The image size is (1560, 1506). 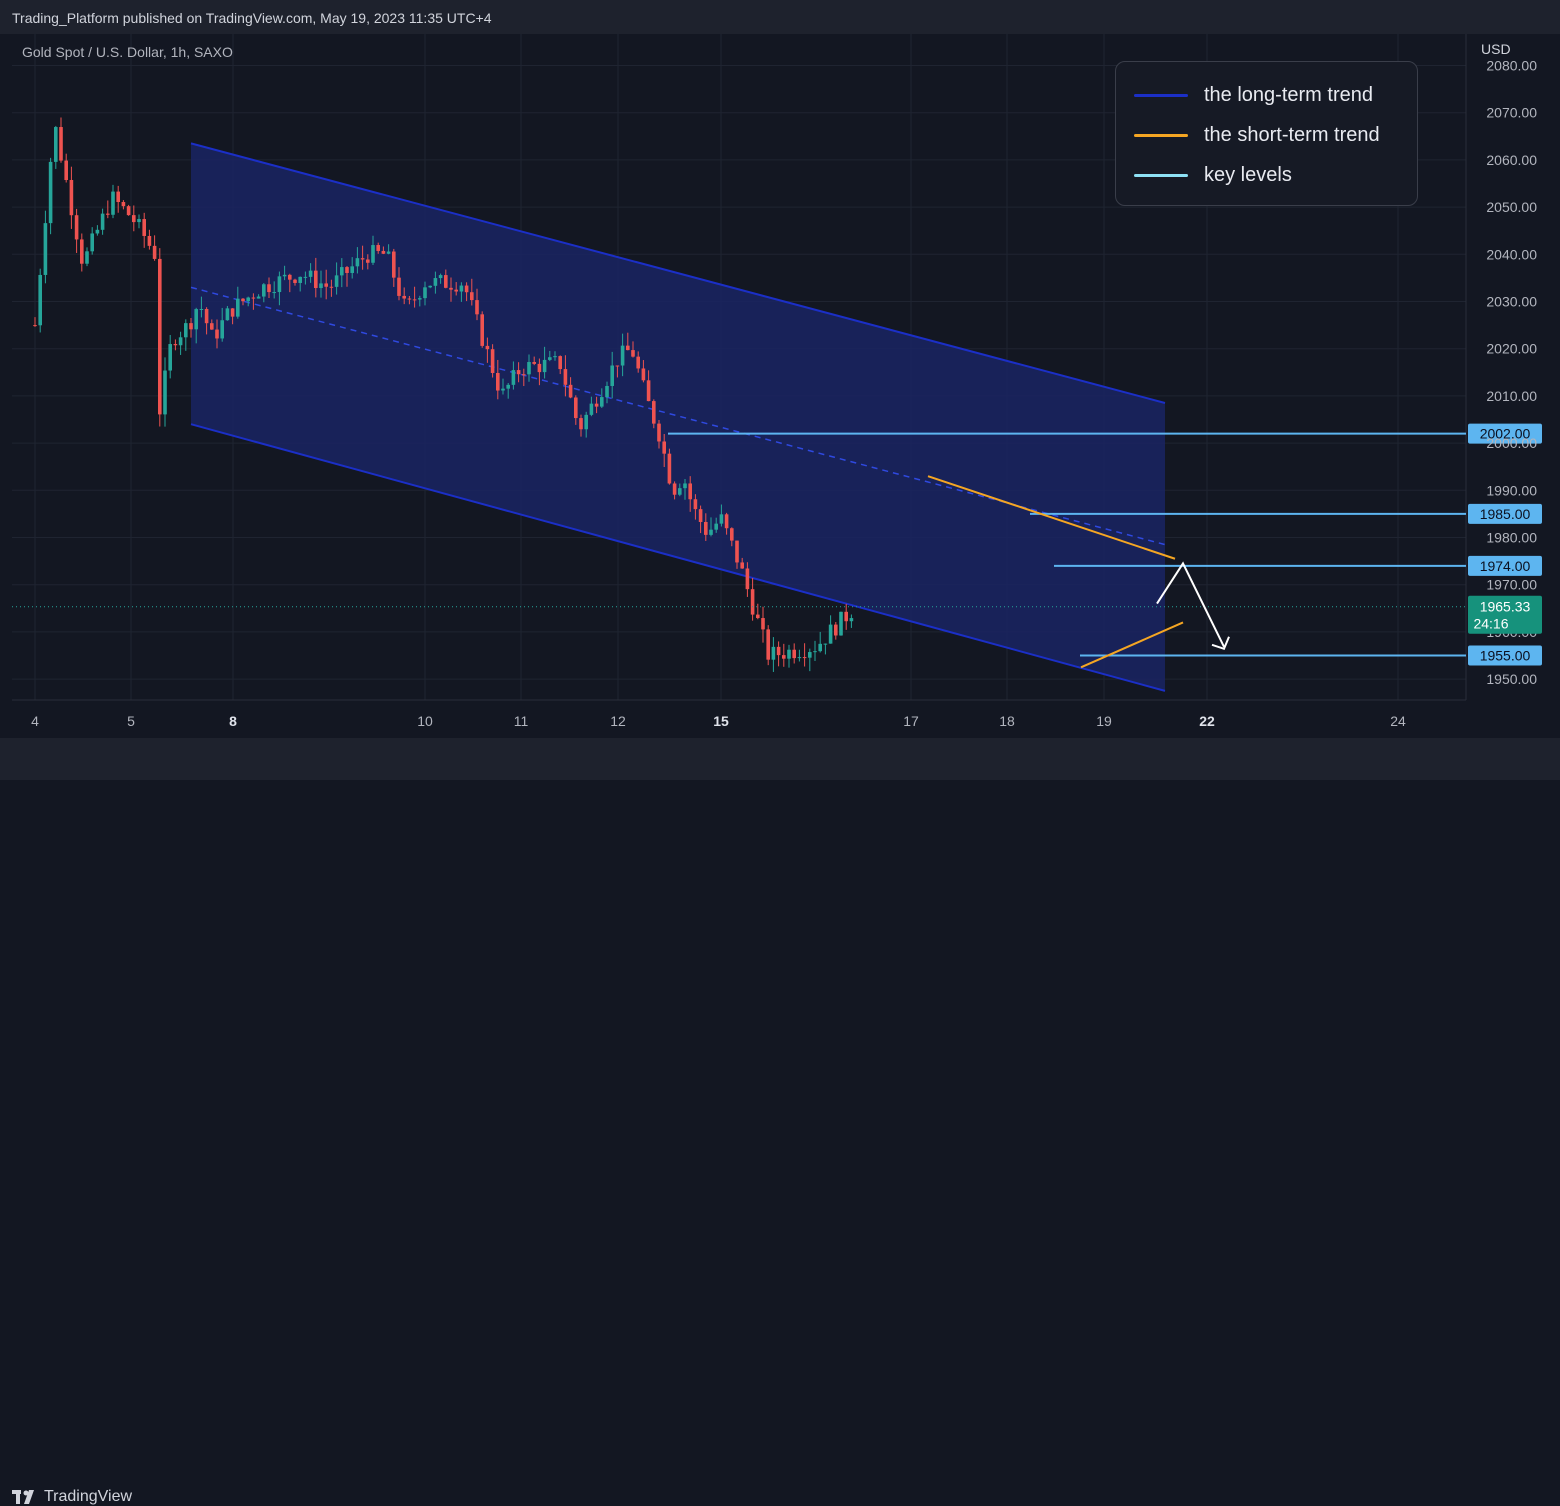 What do you see at coordinates (1511, 443) in the screenshot?
I see `y-tick-label: 2000.00` at bounding box center [1511, 443].